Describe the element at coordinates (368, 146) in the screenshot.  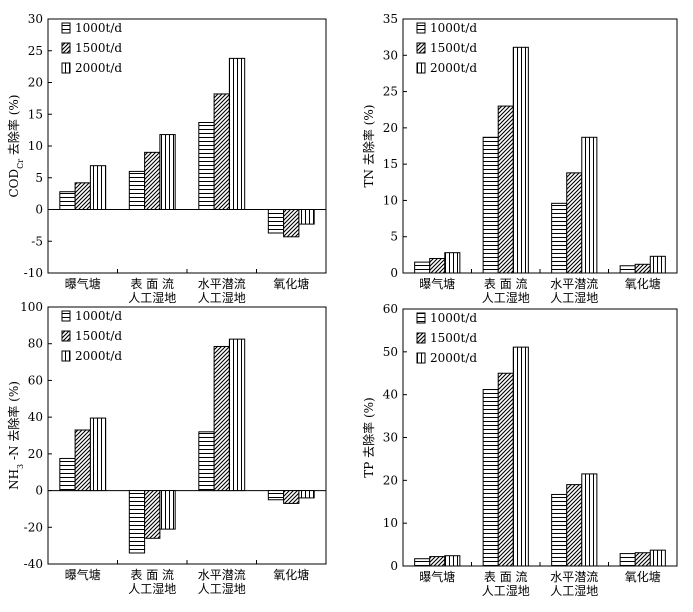
I see `y-axis-label: TN 去除率 (%)` at that location.